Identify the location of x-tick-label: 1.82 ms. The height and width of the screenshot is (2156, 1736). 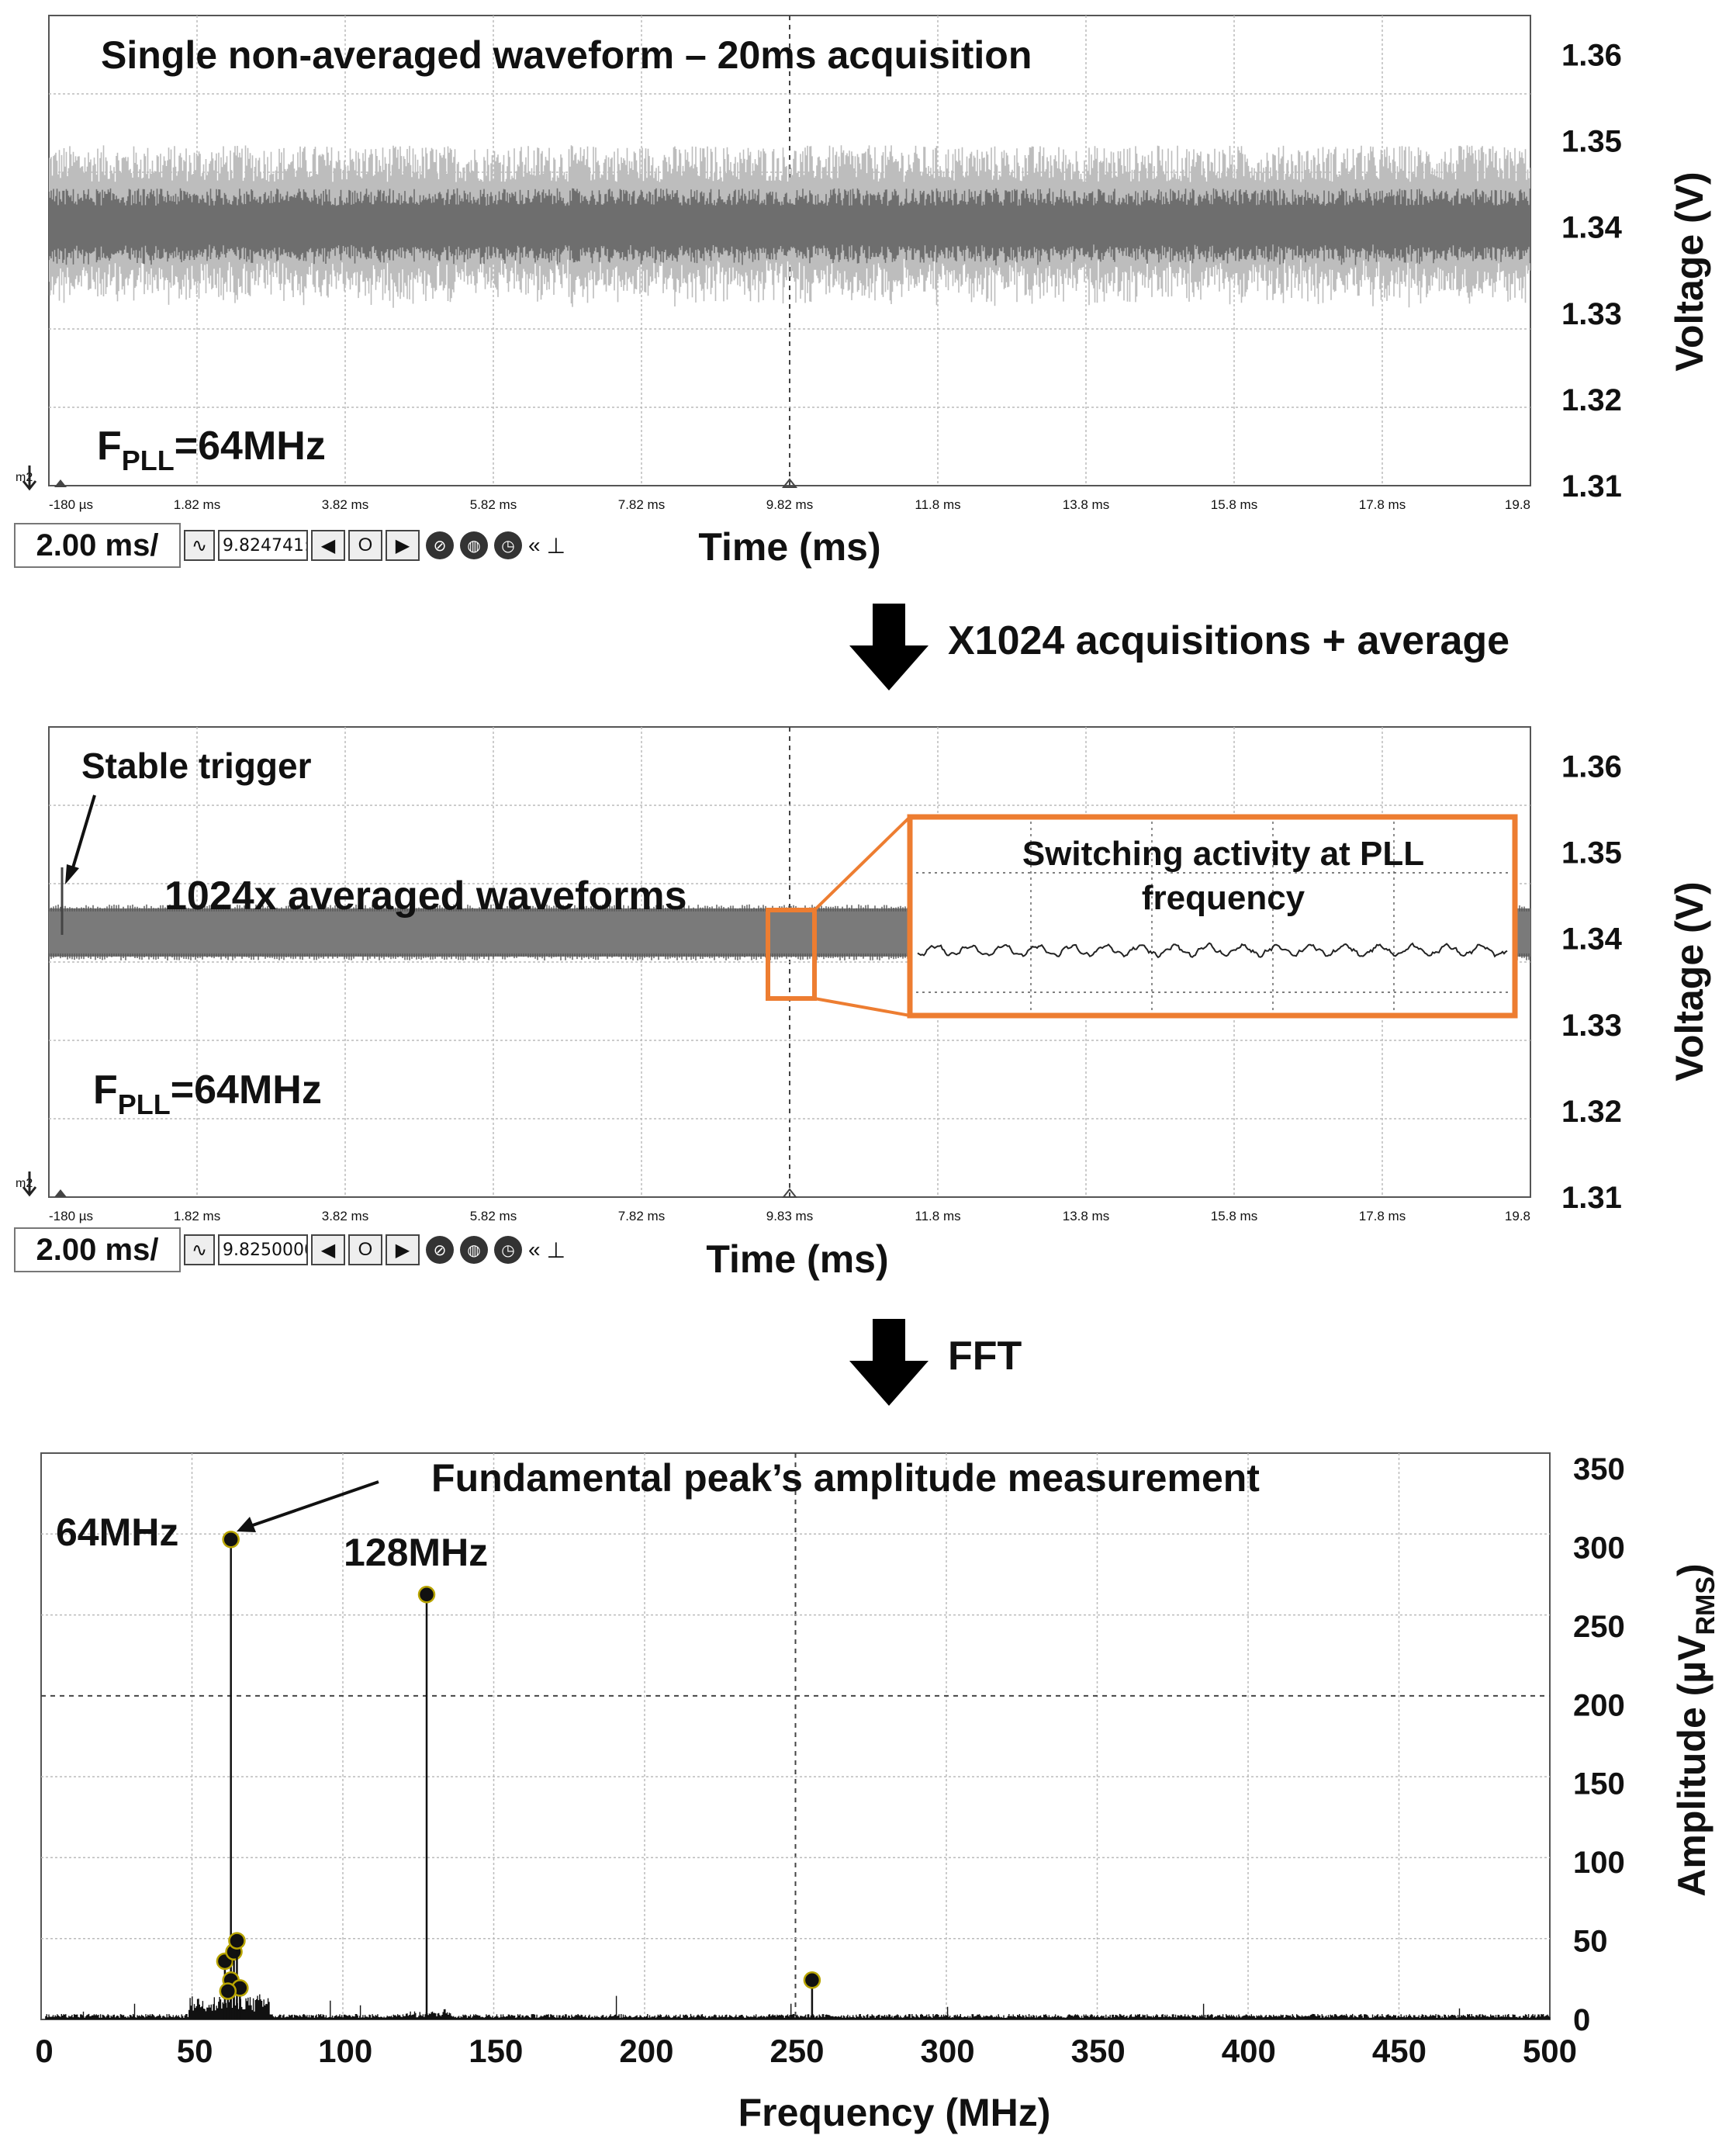
(197, 504).